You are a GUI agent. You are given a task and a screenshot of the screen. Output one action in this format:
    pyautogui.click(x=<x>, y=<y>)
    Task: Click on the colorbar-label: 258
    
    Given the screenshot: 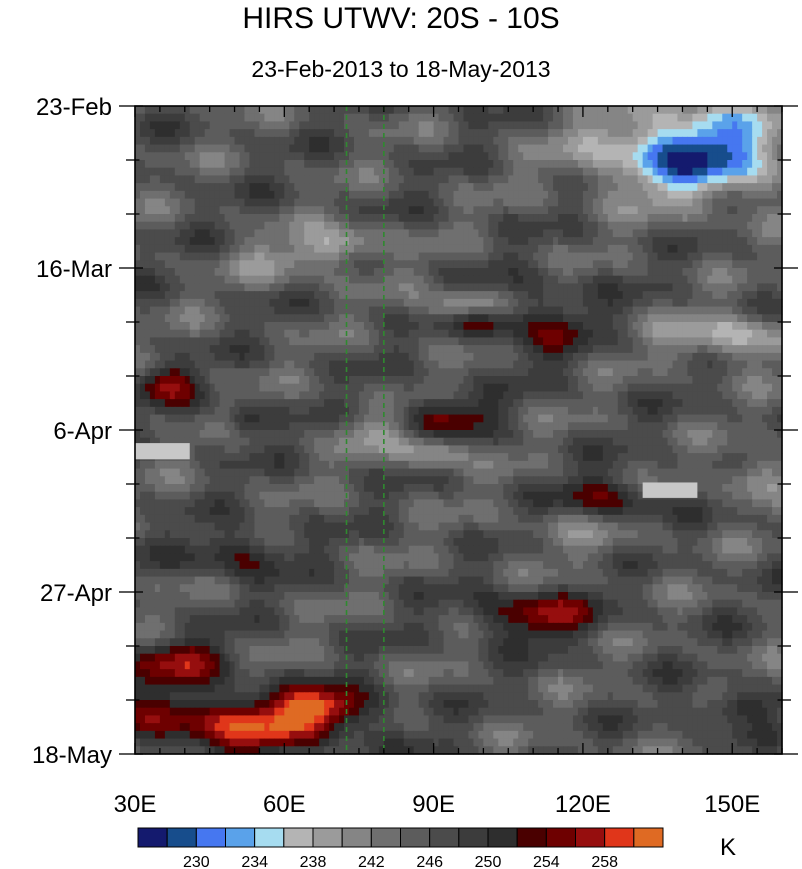 What is the action you would take?
    pyautogui.click(x=604, y=861)
    